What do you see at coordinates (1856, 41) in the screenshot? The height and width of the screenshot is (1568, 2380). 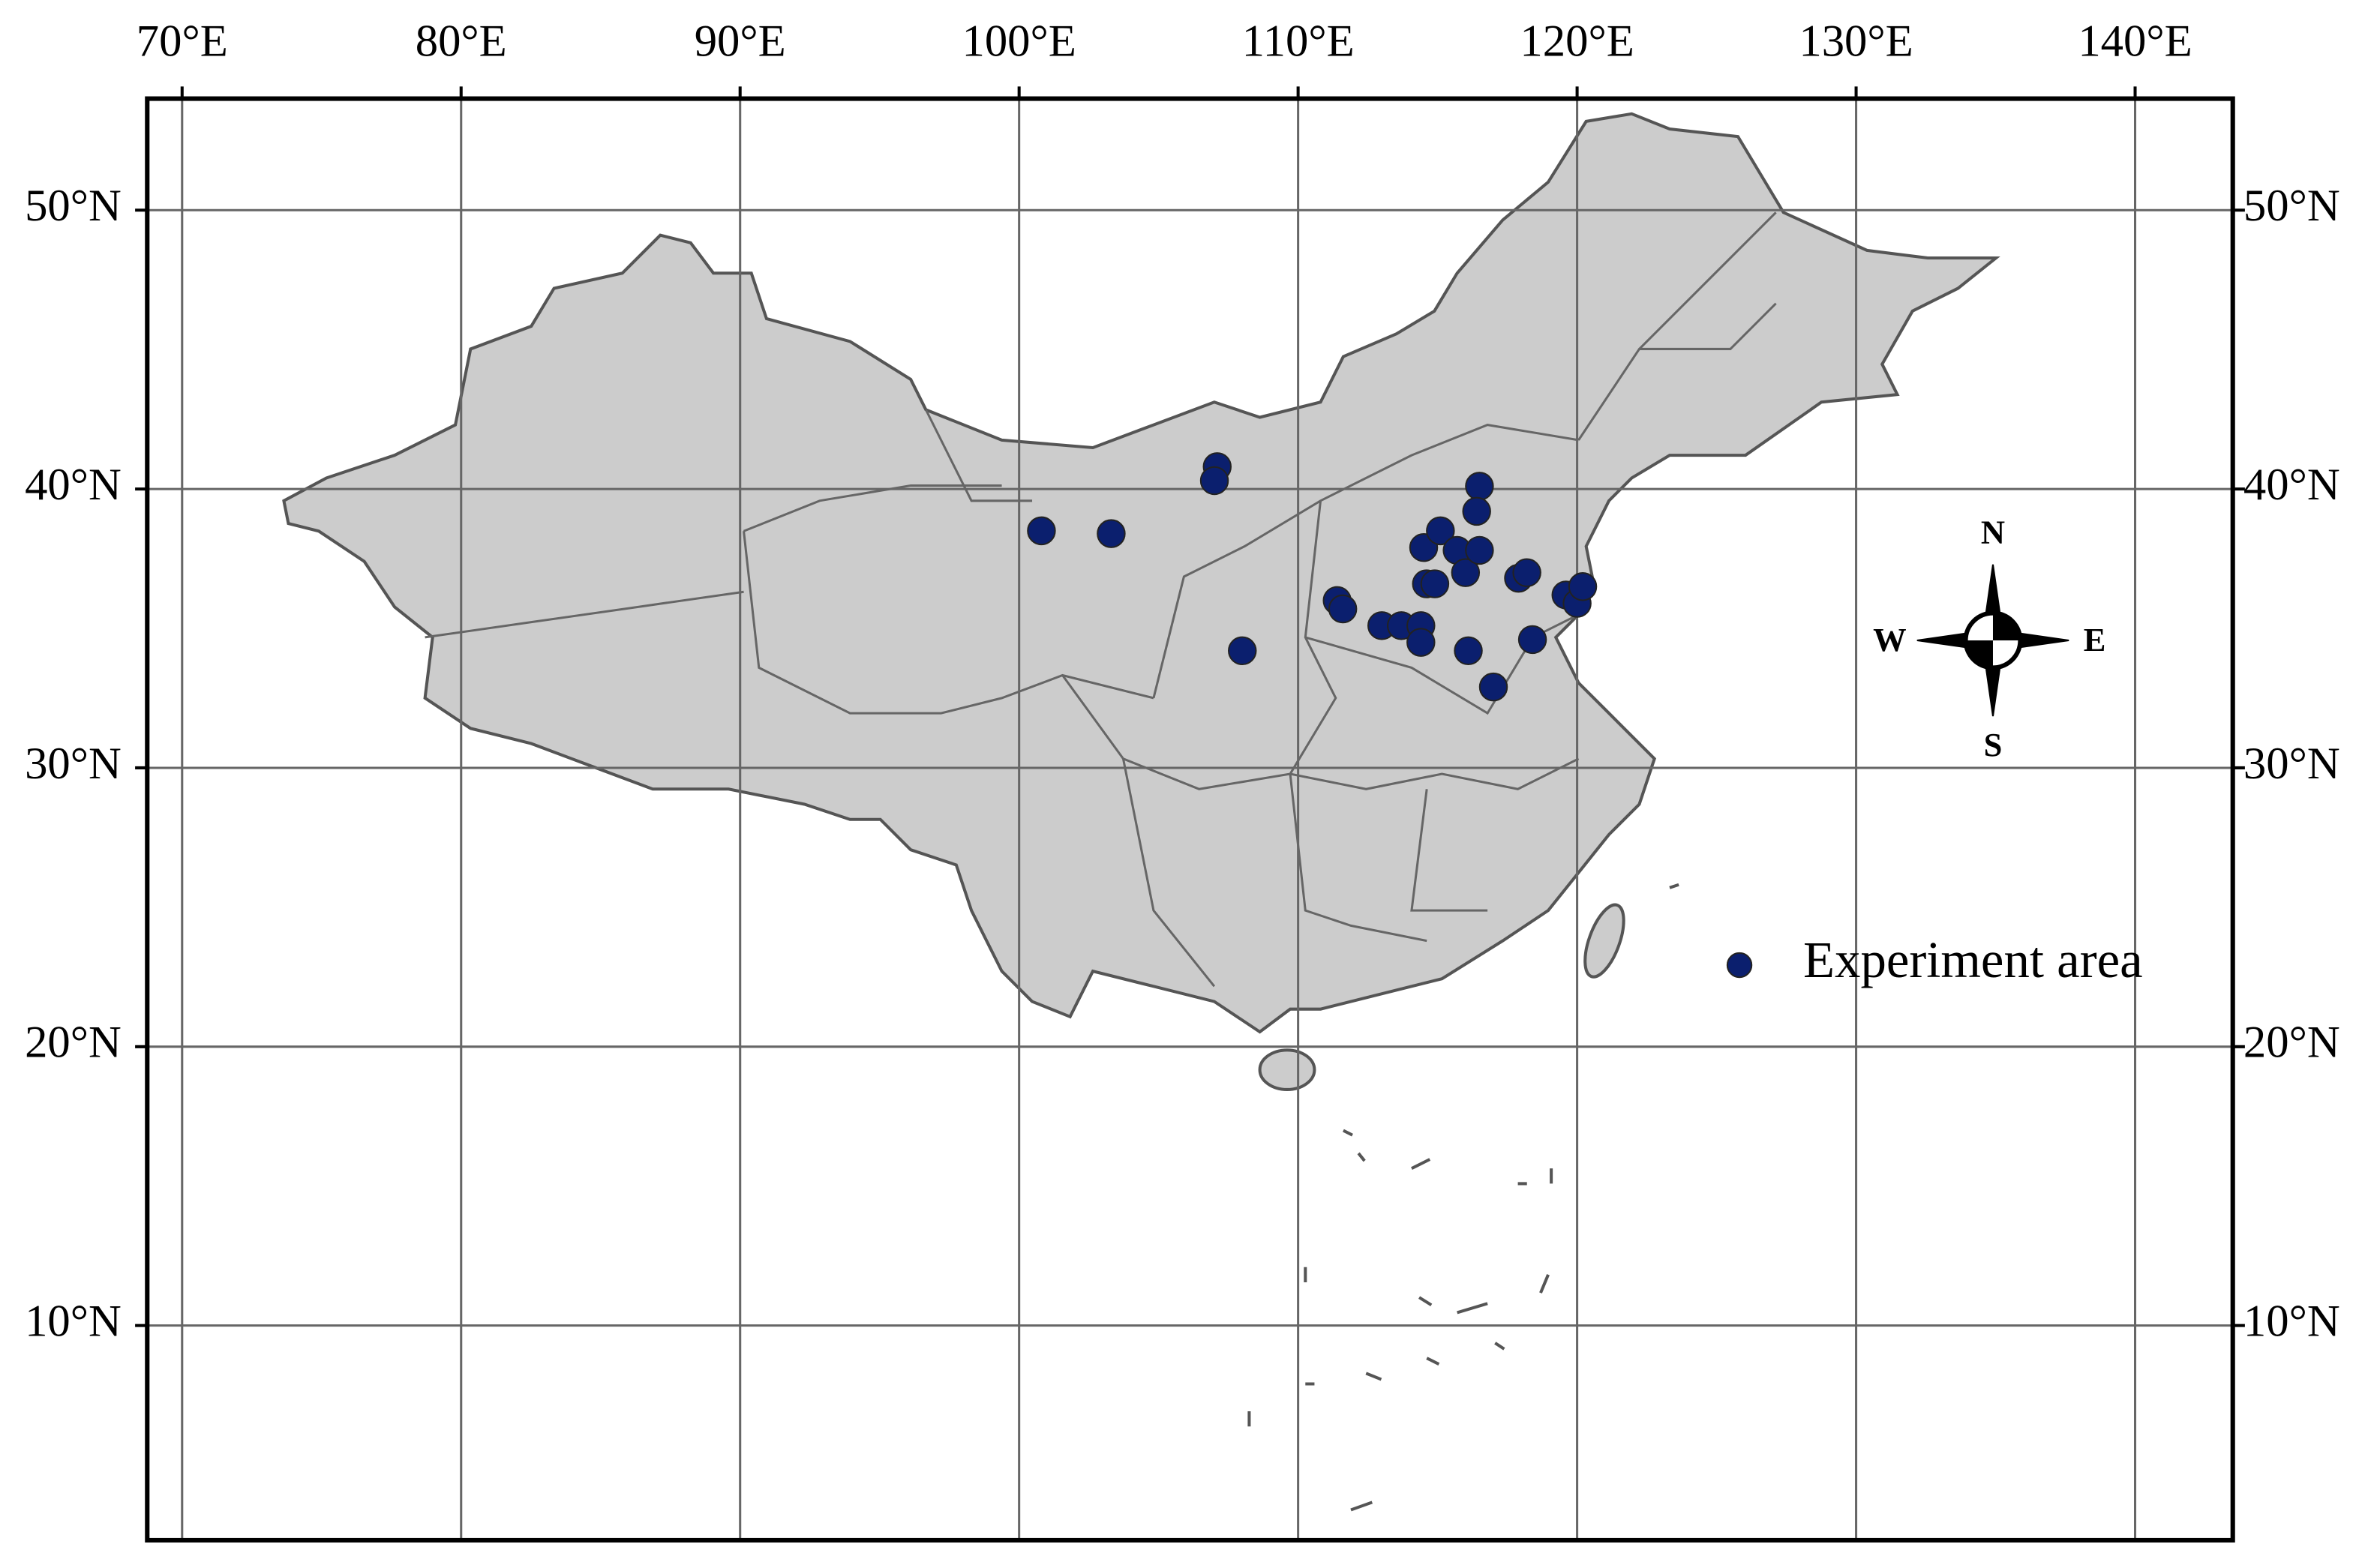 I see `x-tick-label: 130°E` at bounding box center [1856, 41].